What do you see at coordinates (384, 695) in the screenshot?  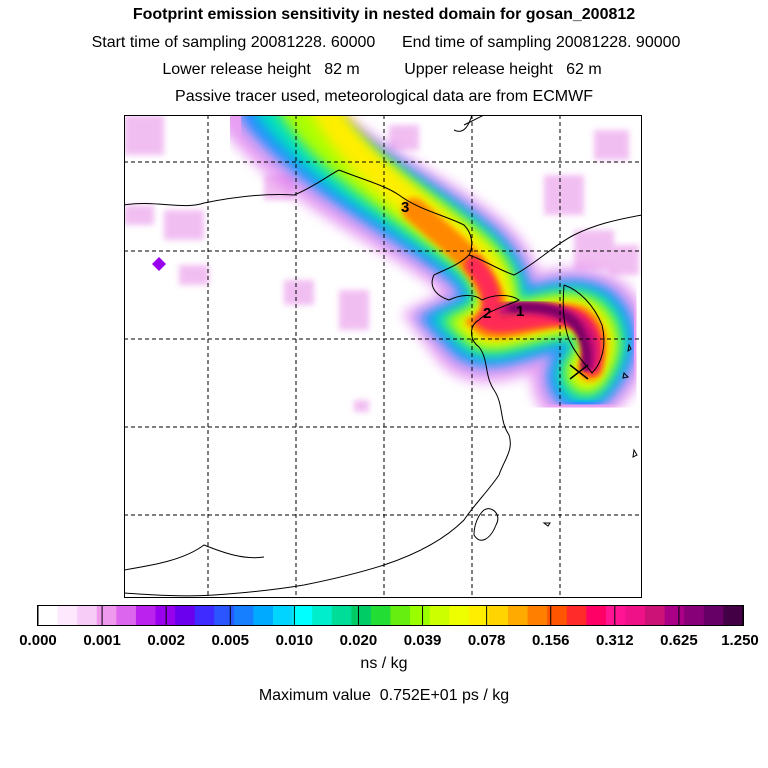 I see `maximum-value: Maximum value 0.752E+01 ps / kg` at bounding box center [384, 695].